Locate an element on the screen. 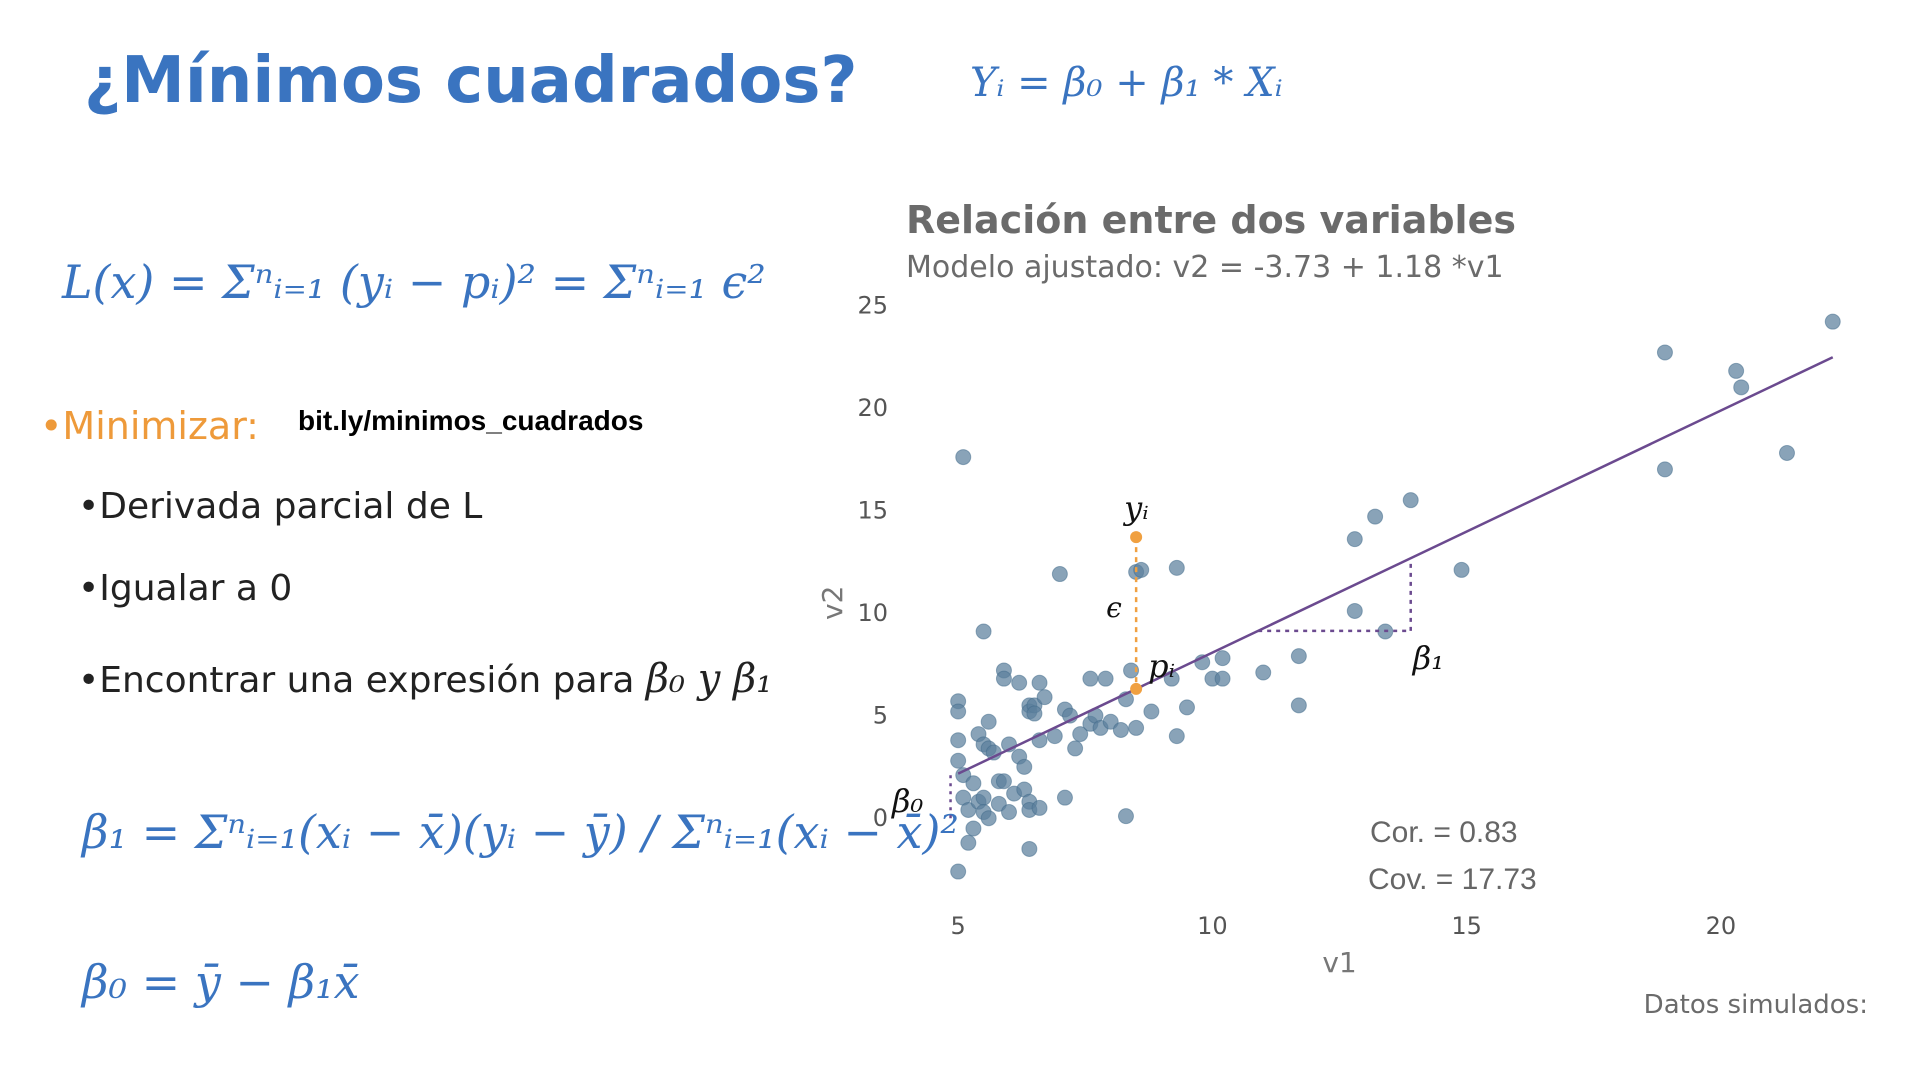  bullet-derivada: •Derivada parcial de L is located at coordinates (280, 506).